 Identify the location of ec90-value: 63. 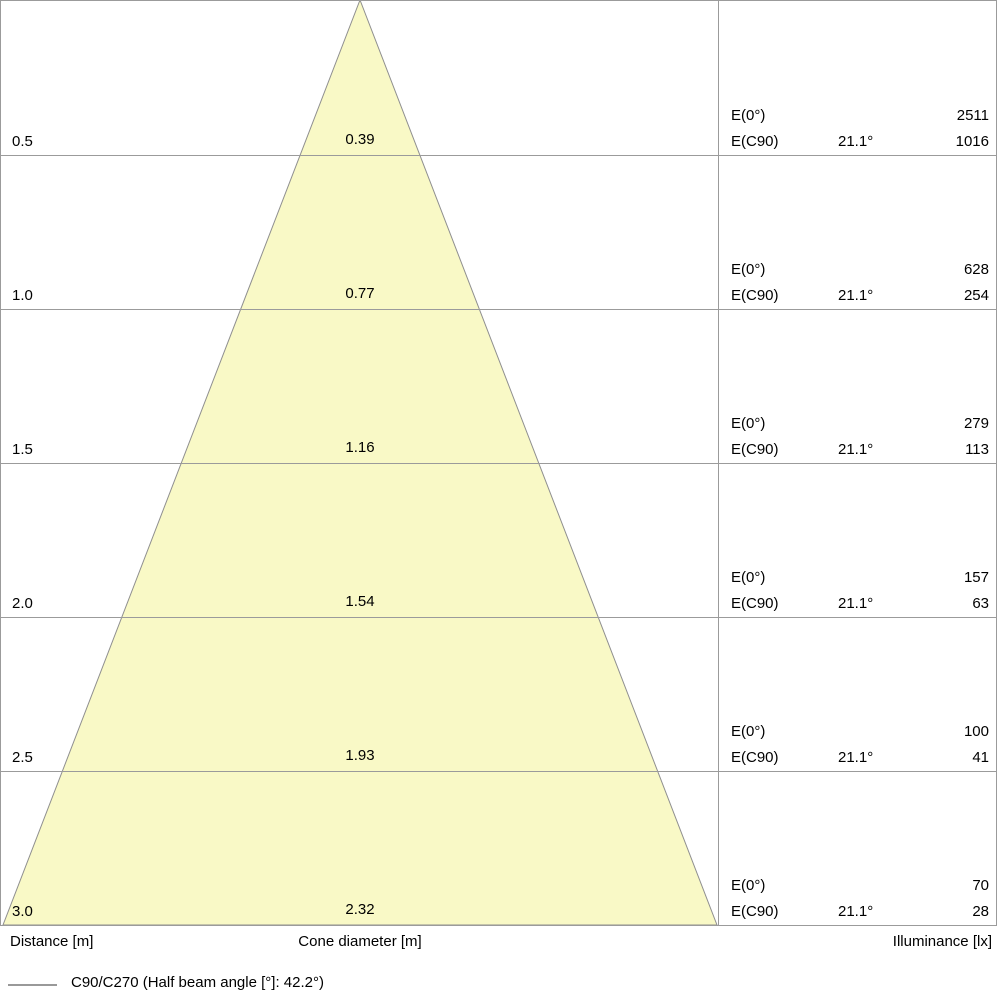
(980, 603).